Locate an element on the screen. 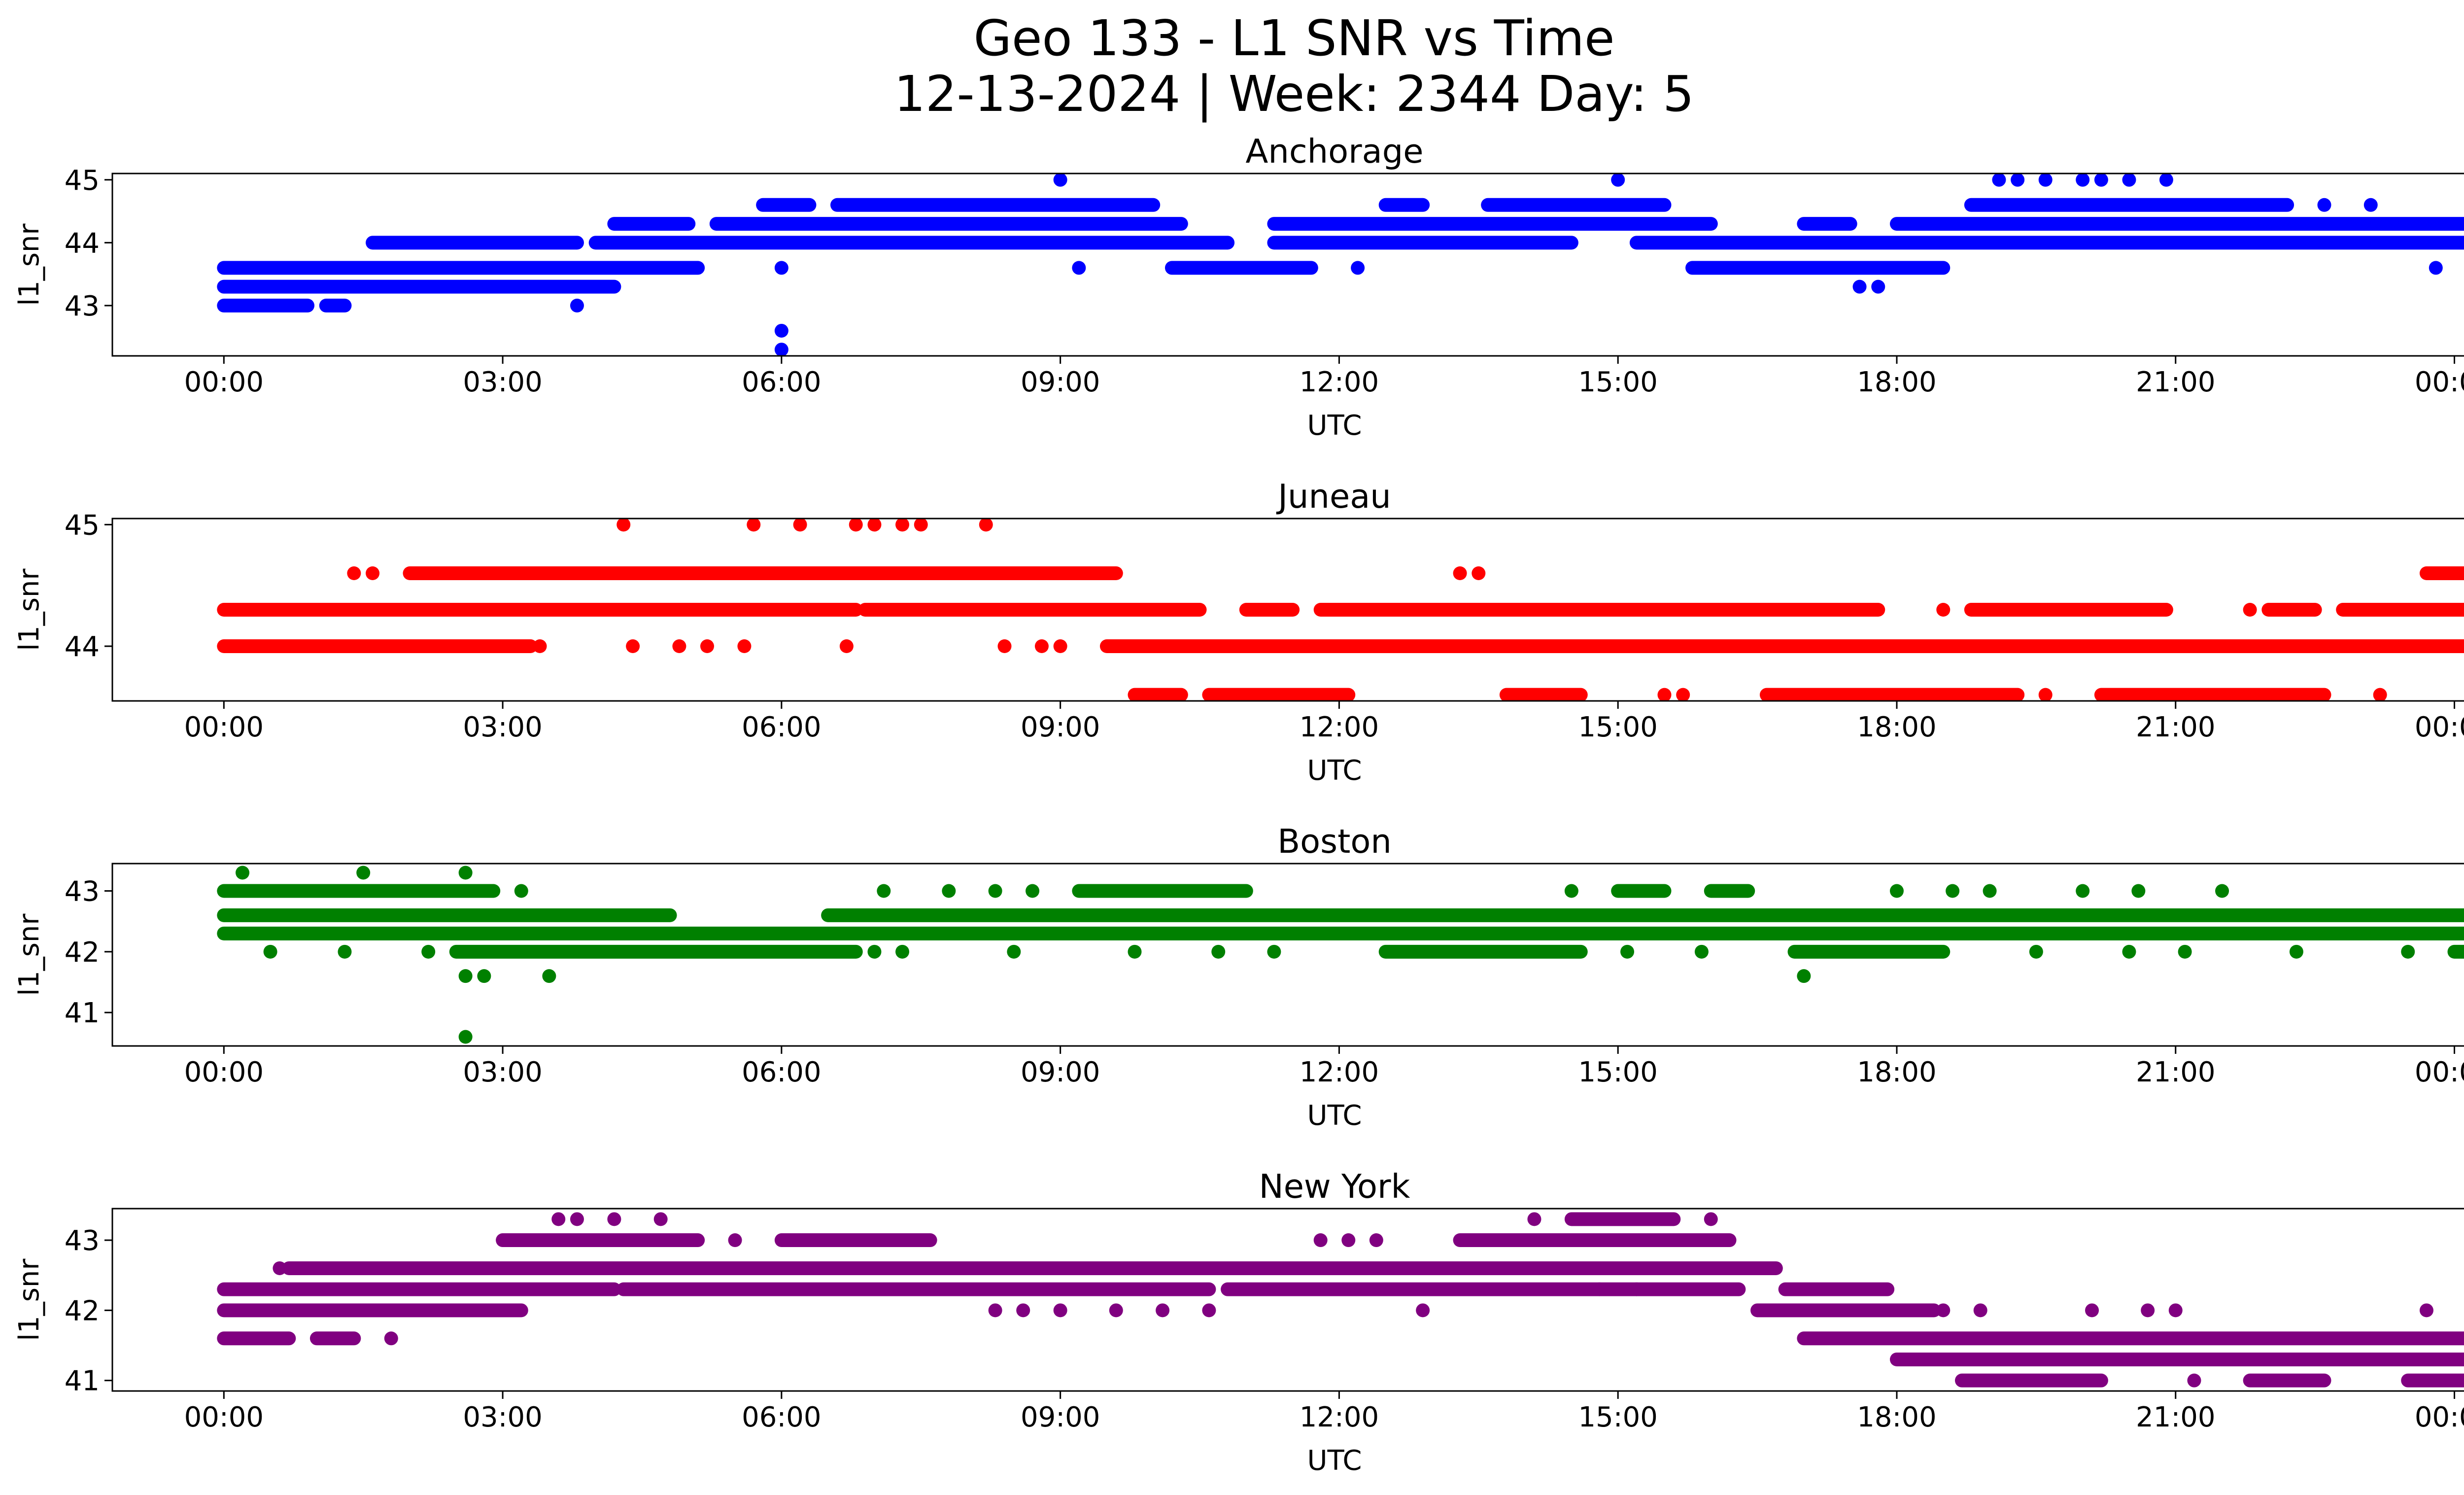  y-tick-label: 42 is located at coordinates (82, 953).